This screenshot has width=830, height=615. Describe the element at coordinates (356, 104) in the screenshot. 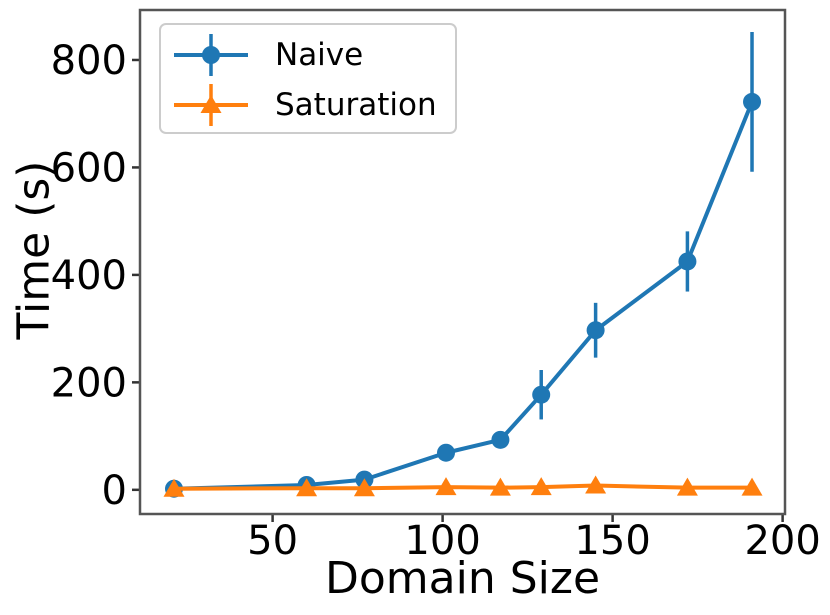

I see `legend-label-saturation: Saturation` at that location.